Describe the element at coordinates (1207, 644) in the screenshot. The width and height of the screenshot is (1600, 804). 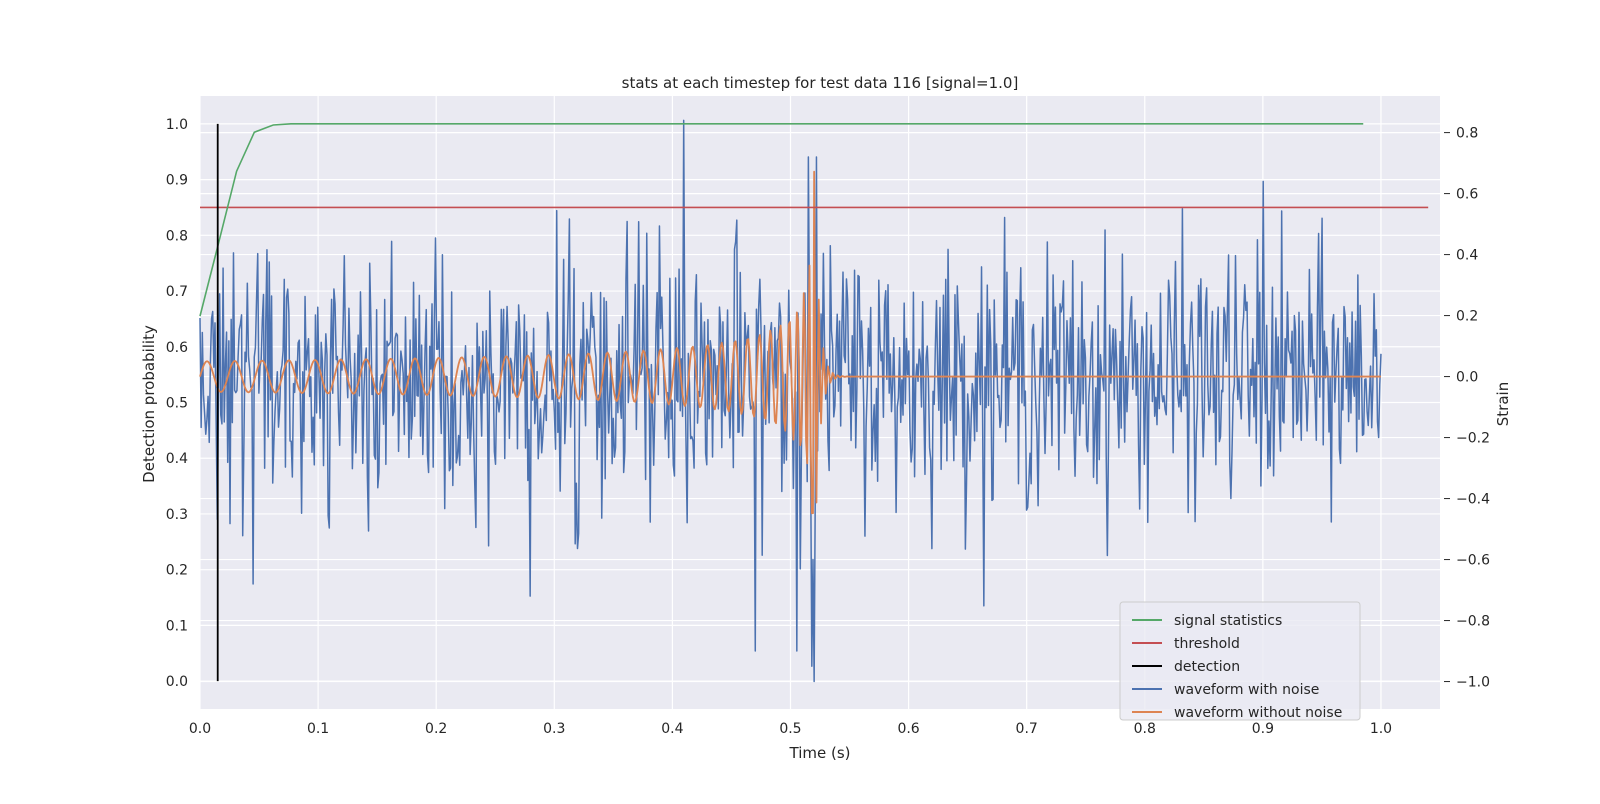
I see `legend-label: threshold` at that location.